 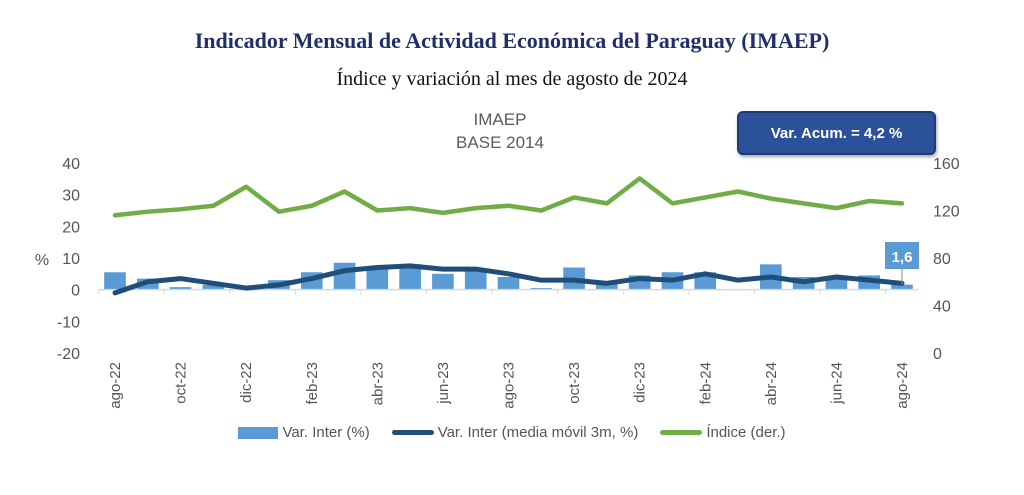 What do you see at coordinates (942, 259) in the screenshot?
I see `y-tick-right: 80` at bounding box center [942, 259].